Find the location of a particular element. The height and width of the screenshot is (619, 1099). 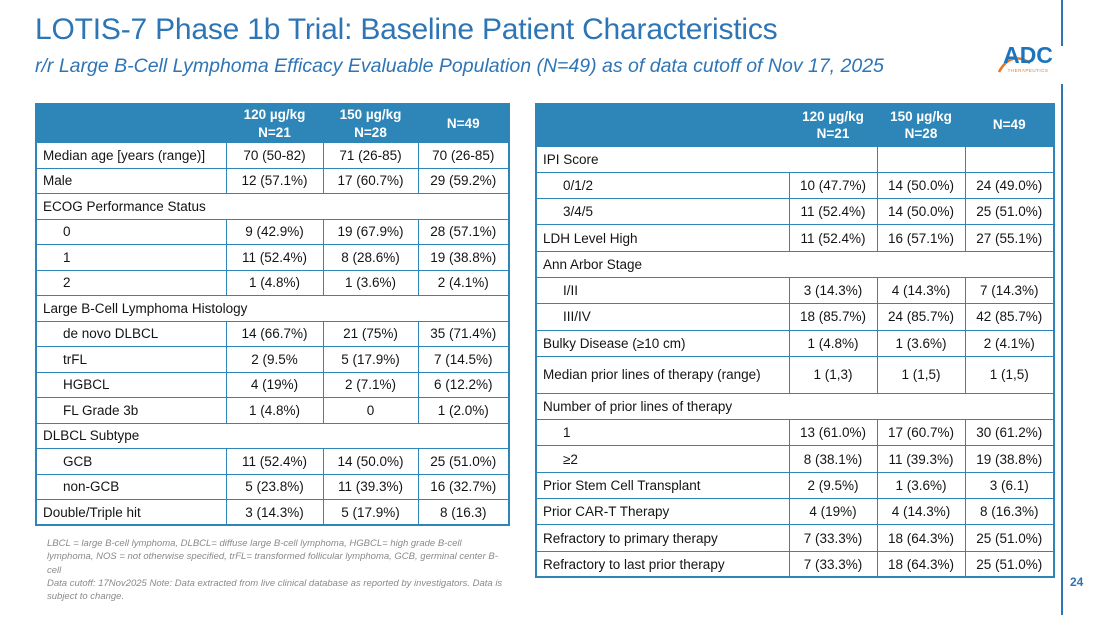

row-label: ≥2 is located at coordinates (662, 459).